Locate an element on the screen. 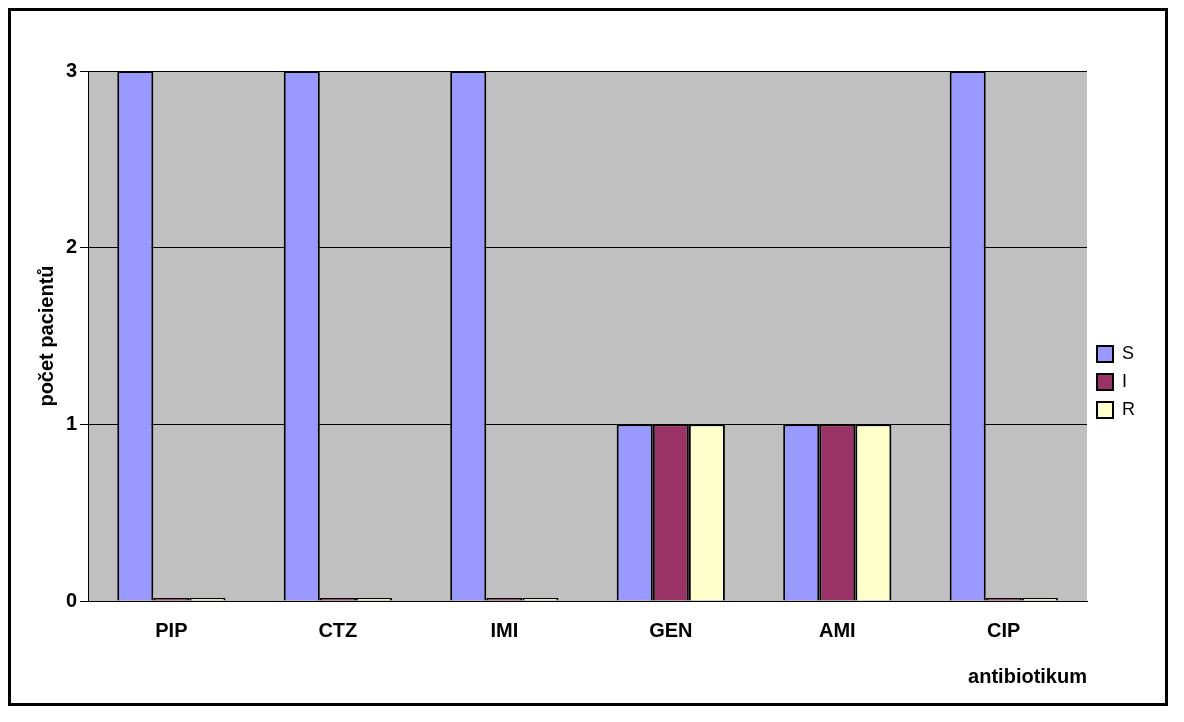 This screenshot has width=1184, height=722. legend-label: R is located at coordinates (1128, 408).